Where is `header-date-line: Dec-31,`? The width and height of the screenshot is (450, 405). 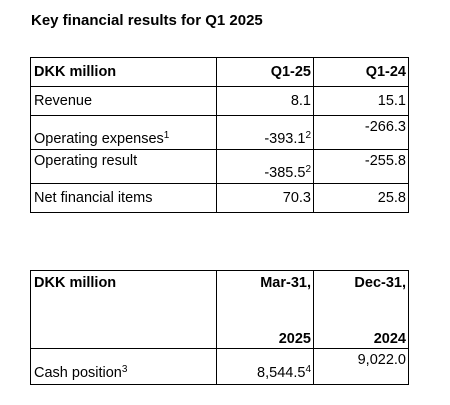
header-date-line: Dec-31, is located at coordinates (380, 283).